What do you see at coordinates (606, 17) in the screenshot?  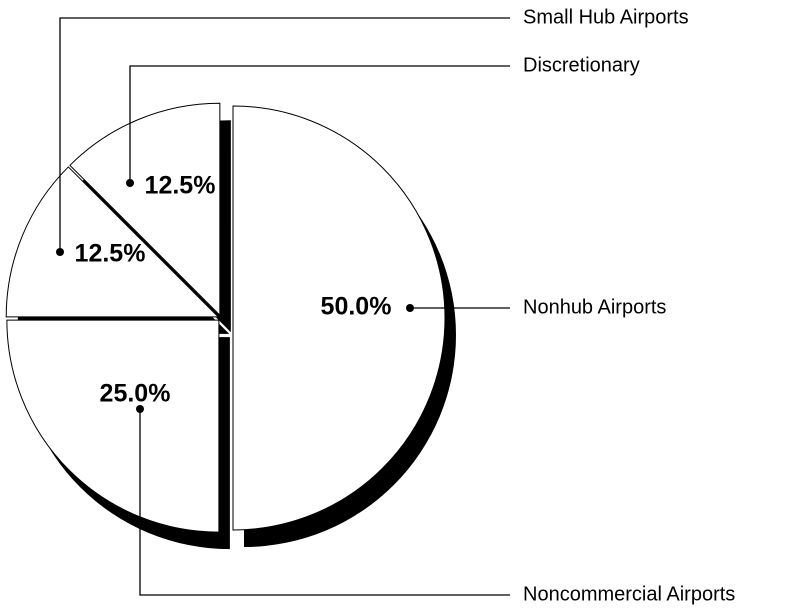 I see `category-label: Small Hub Airports` at bounding box center [606, 17].